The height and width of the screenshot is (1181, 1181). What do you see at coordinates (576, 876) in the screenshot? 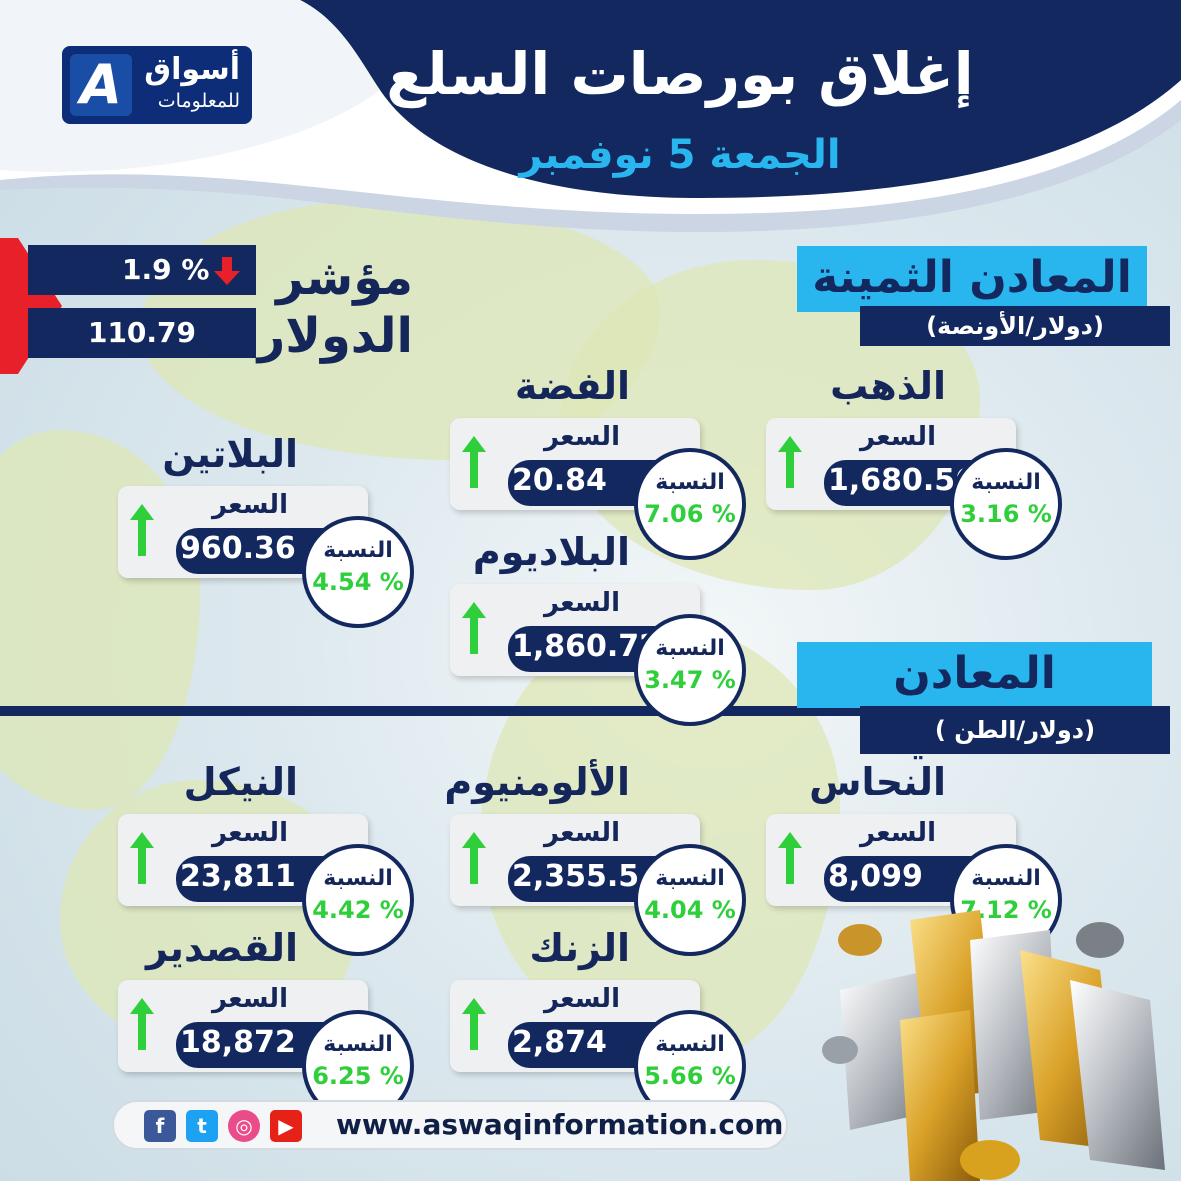
I see `price-value: 2,355.5` at bounding box center [576, 876].